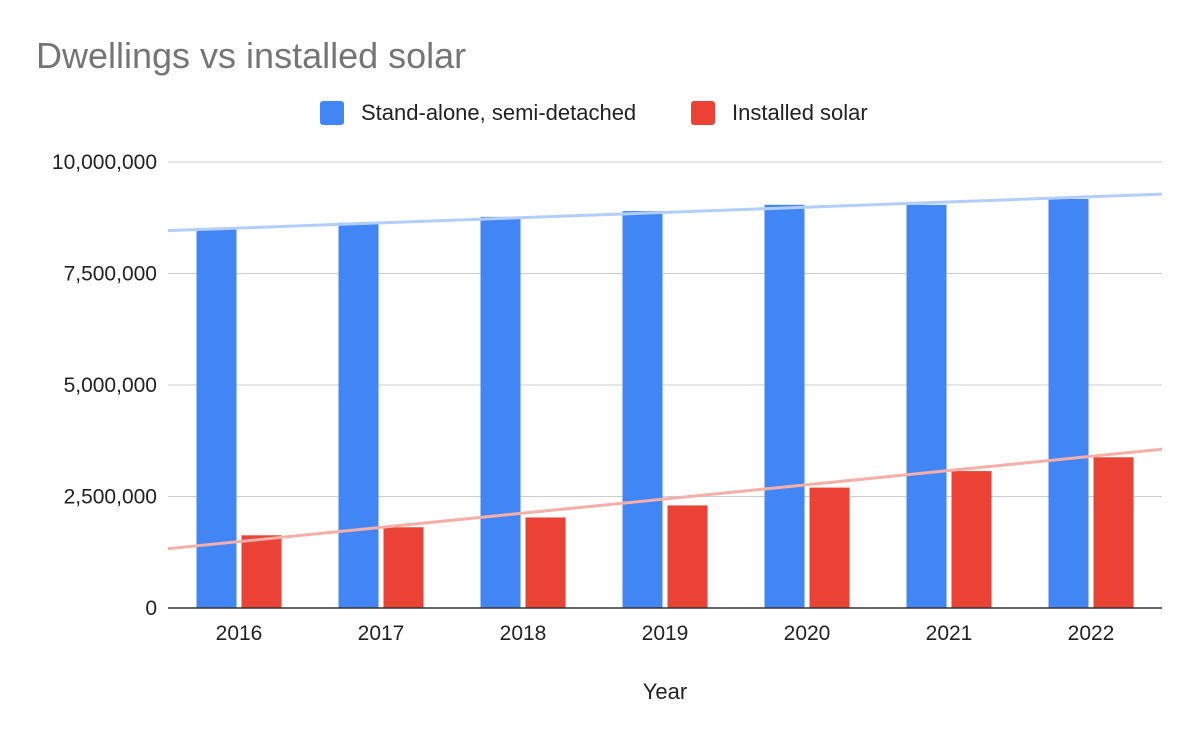 Image resolution: width=1200 pixels, height=742 pixels. Describe the element at coordinates (110, 274) in the screenshot. I see `y-tick-label: 7,500,000` at that location.